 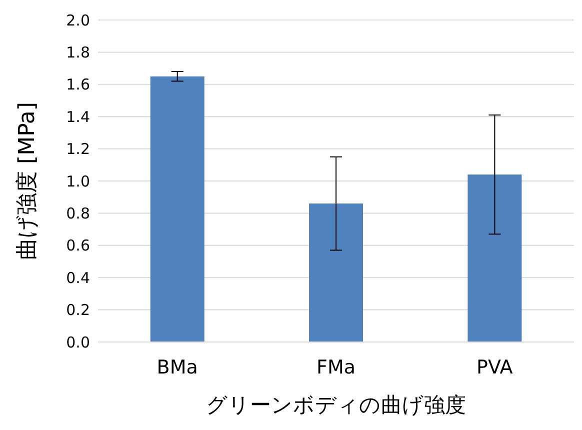 What do you see at coordinates (78, 245) in the screenshot?
I see `y-tick-label: 0.6` at bounding box center [78, 245].